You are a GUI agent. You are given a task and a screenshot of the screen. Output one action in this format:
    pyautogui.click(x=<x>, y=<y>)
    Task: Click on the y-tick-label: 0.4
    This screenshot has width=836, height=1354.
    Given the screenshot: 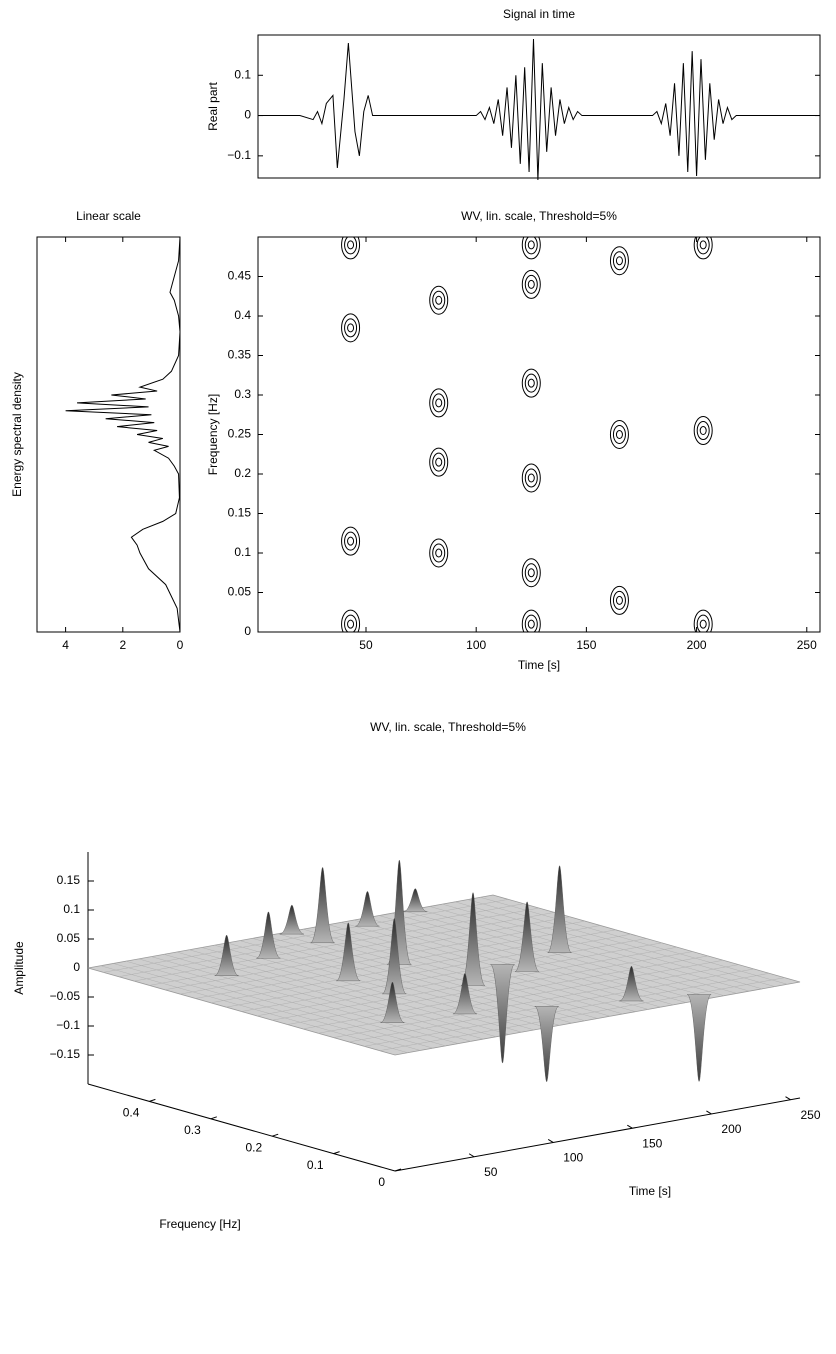 What is the action you would take?
    pyautogui.click(x=242, y=315)
    